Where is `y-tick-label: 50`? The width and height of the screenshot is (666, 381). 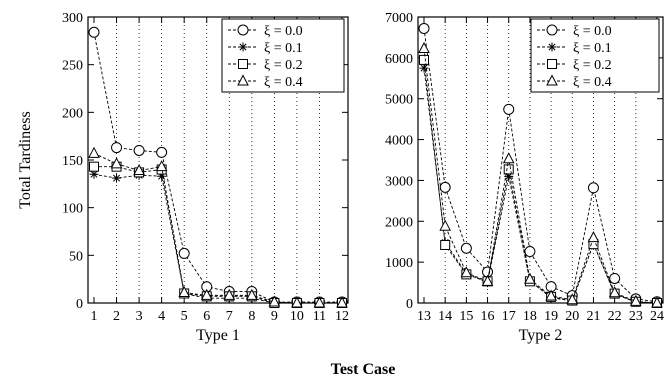
y-tick-label: 50 is located at coordinates (76, 256).